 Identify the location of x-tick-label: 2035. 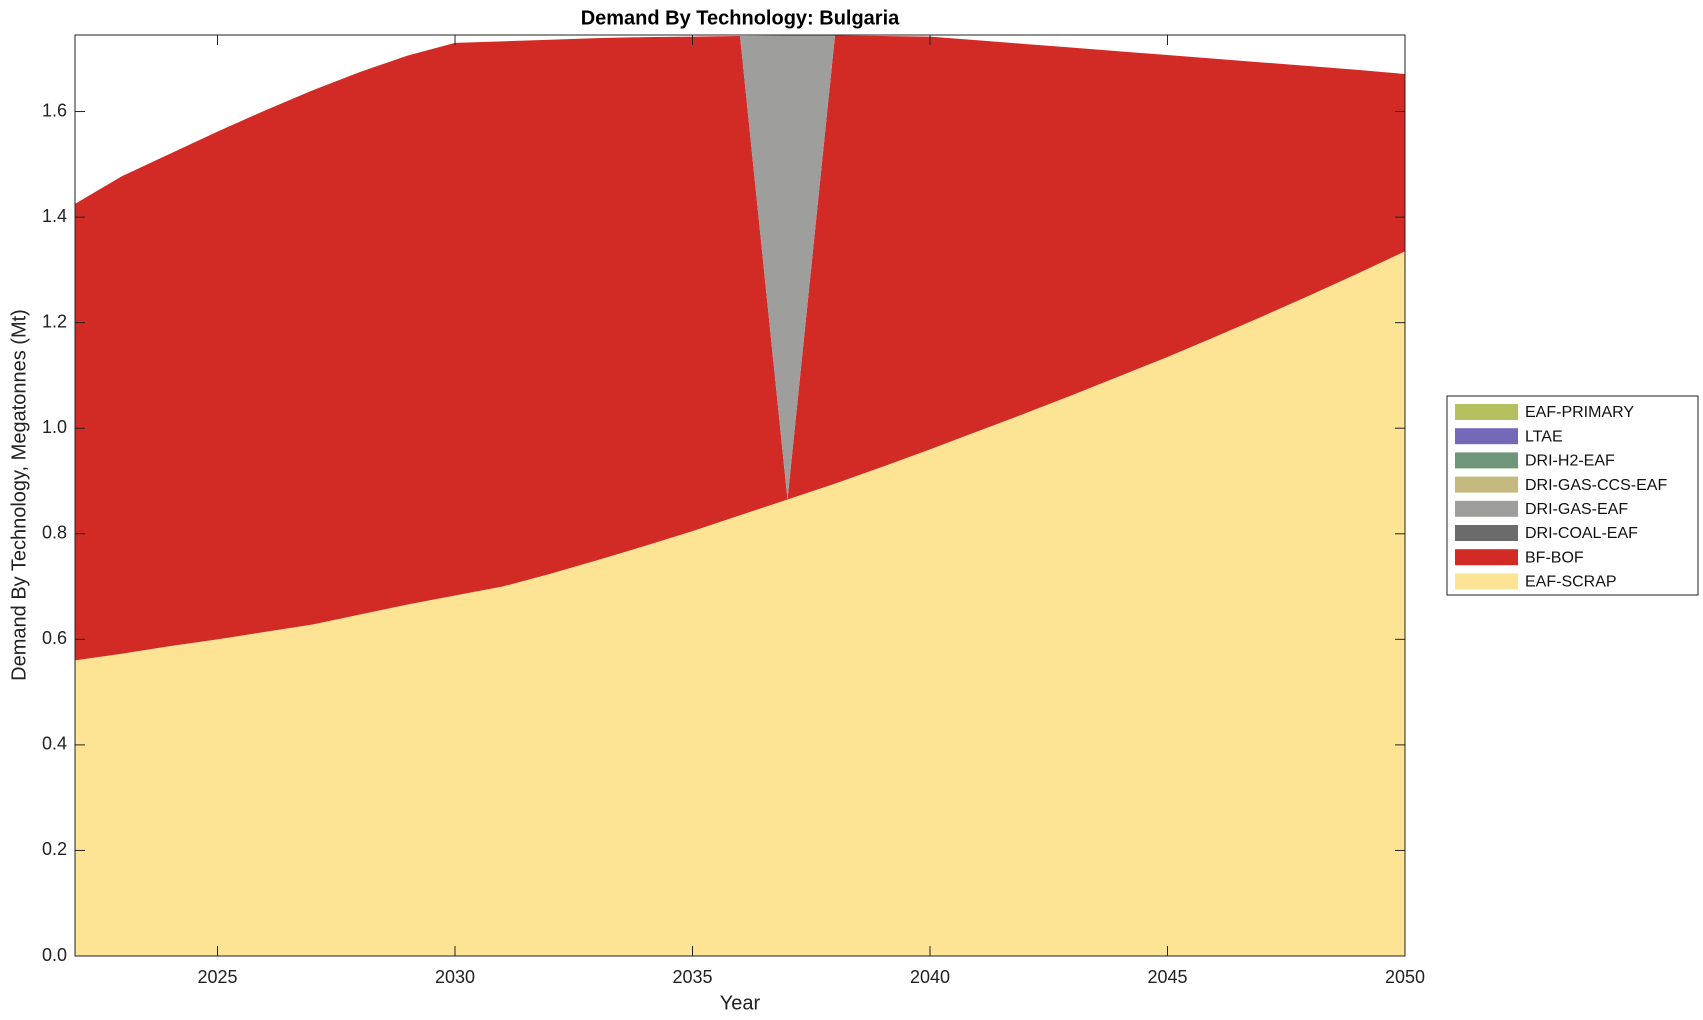
(692, 977).